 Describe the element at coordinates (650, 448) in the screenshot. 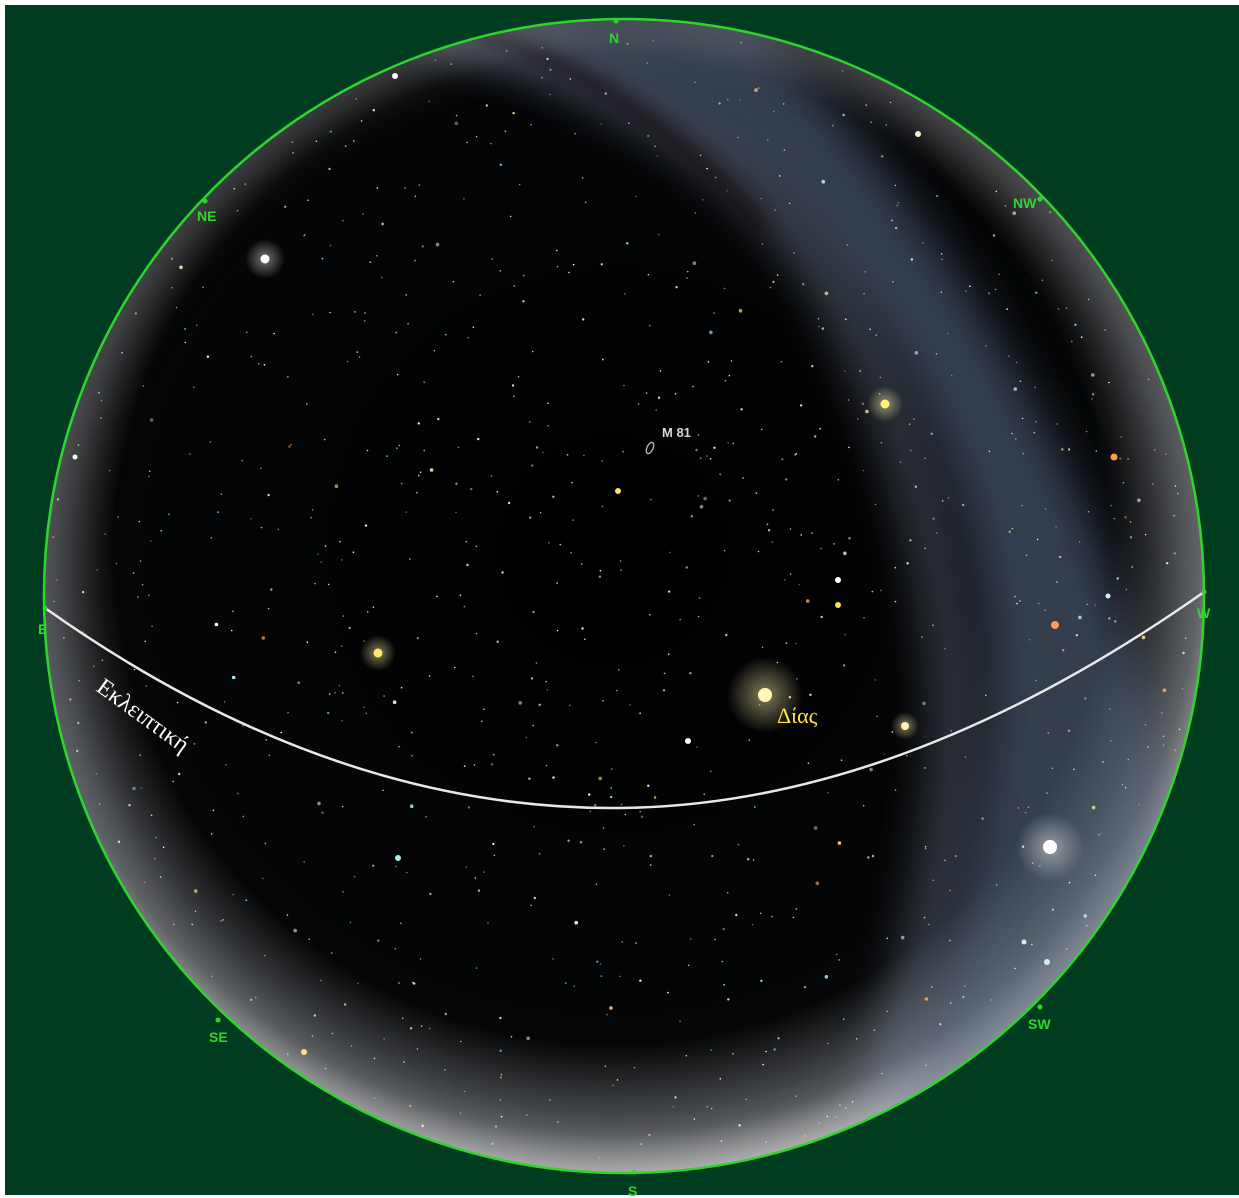

I see `galaxy-ellipse-icon` at that location.